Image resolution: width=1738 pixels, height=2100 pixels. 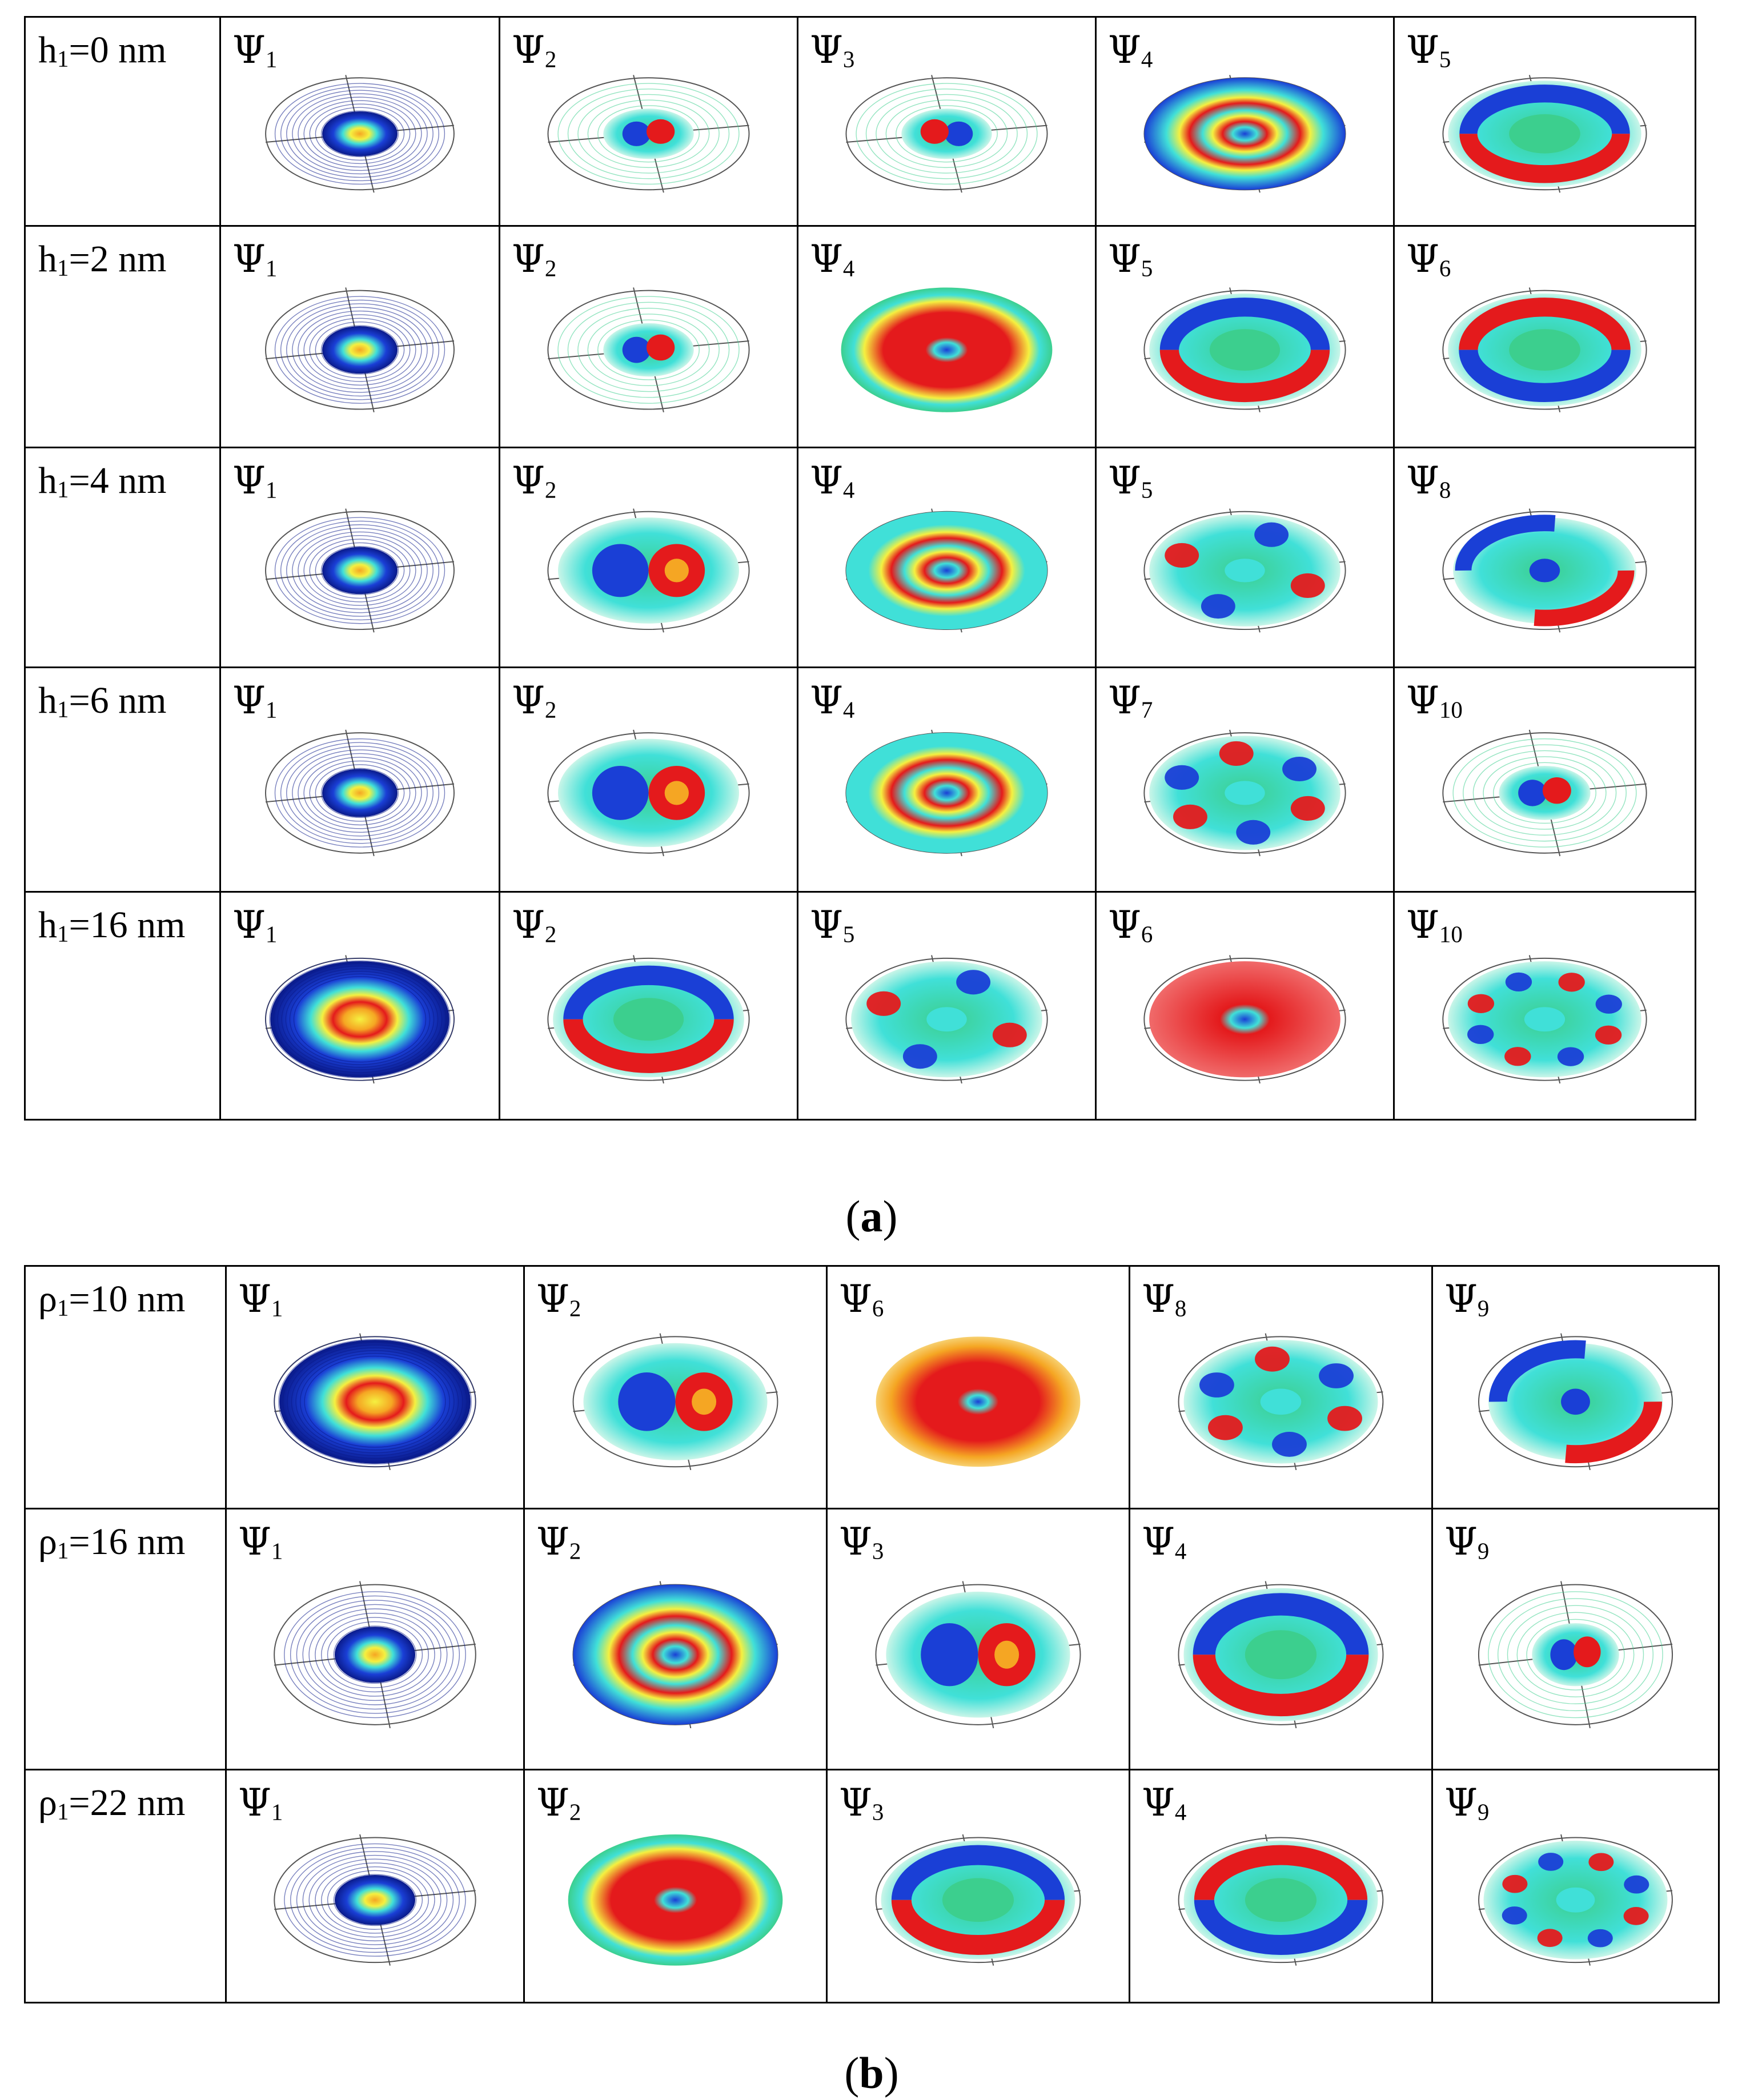 I want to click on psi-label: Ψ7, so click(x=1130, y=700).